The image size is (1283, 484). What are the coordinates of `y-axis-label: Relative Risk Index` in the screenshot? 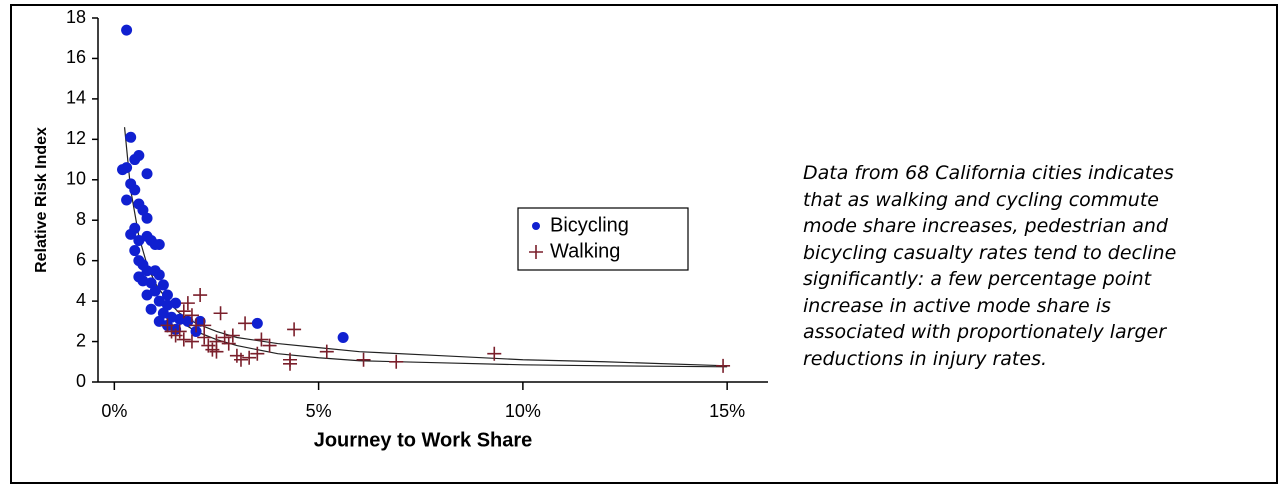 It's located at (41, 200).